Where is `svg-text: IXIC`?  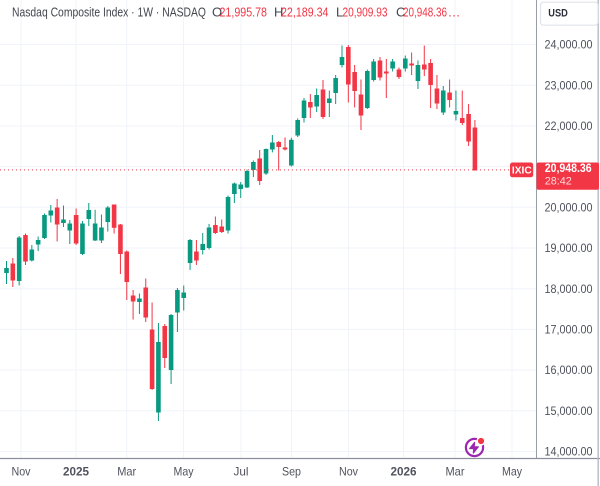 svg-text: IXIC is located at coordinates (522, 170).